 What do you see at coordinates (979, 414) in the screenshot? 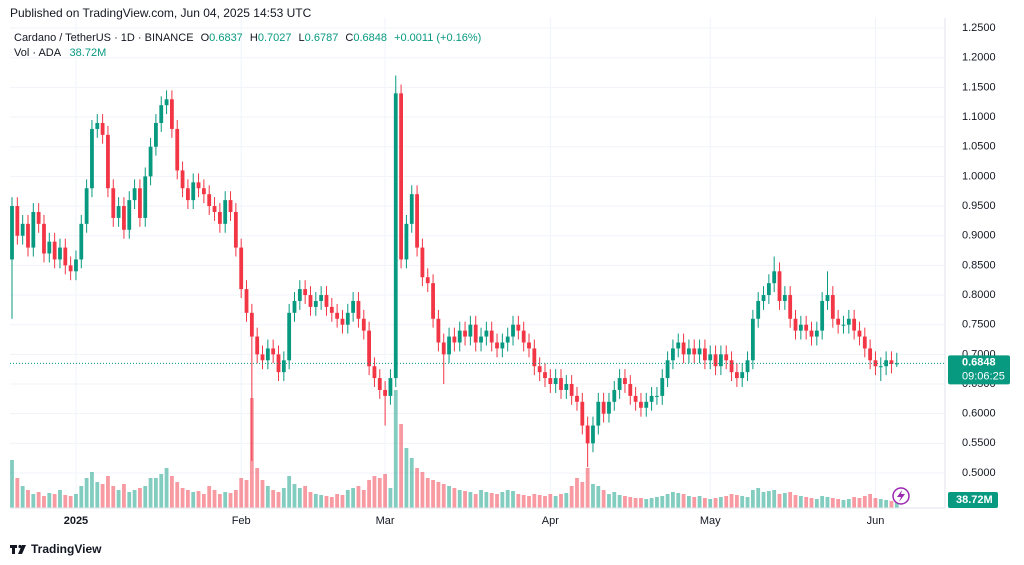
I see `y-tick-label: 0.6000` at bounding box center [979, 414].